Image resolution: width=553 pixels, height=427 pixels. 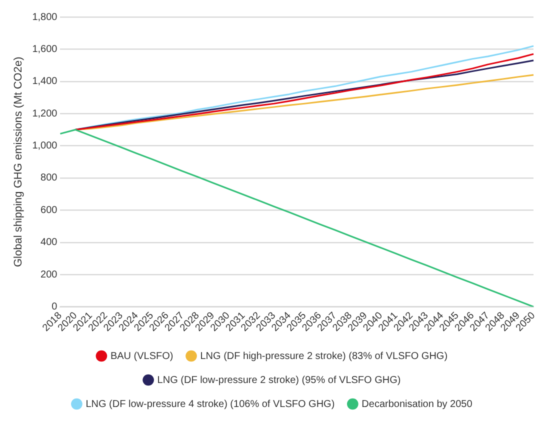 I want to click on y-tick-label: 0, so click(x=55, y=307).